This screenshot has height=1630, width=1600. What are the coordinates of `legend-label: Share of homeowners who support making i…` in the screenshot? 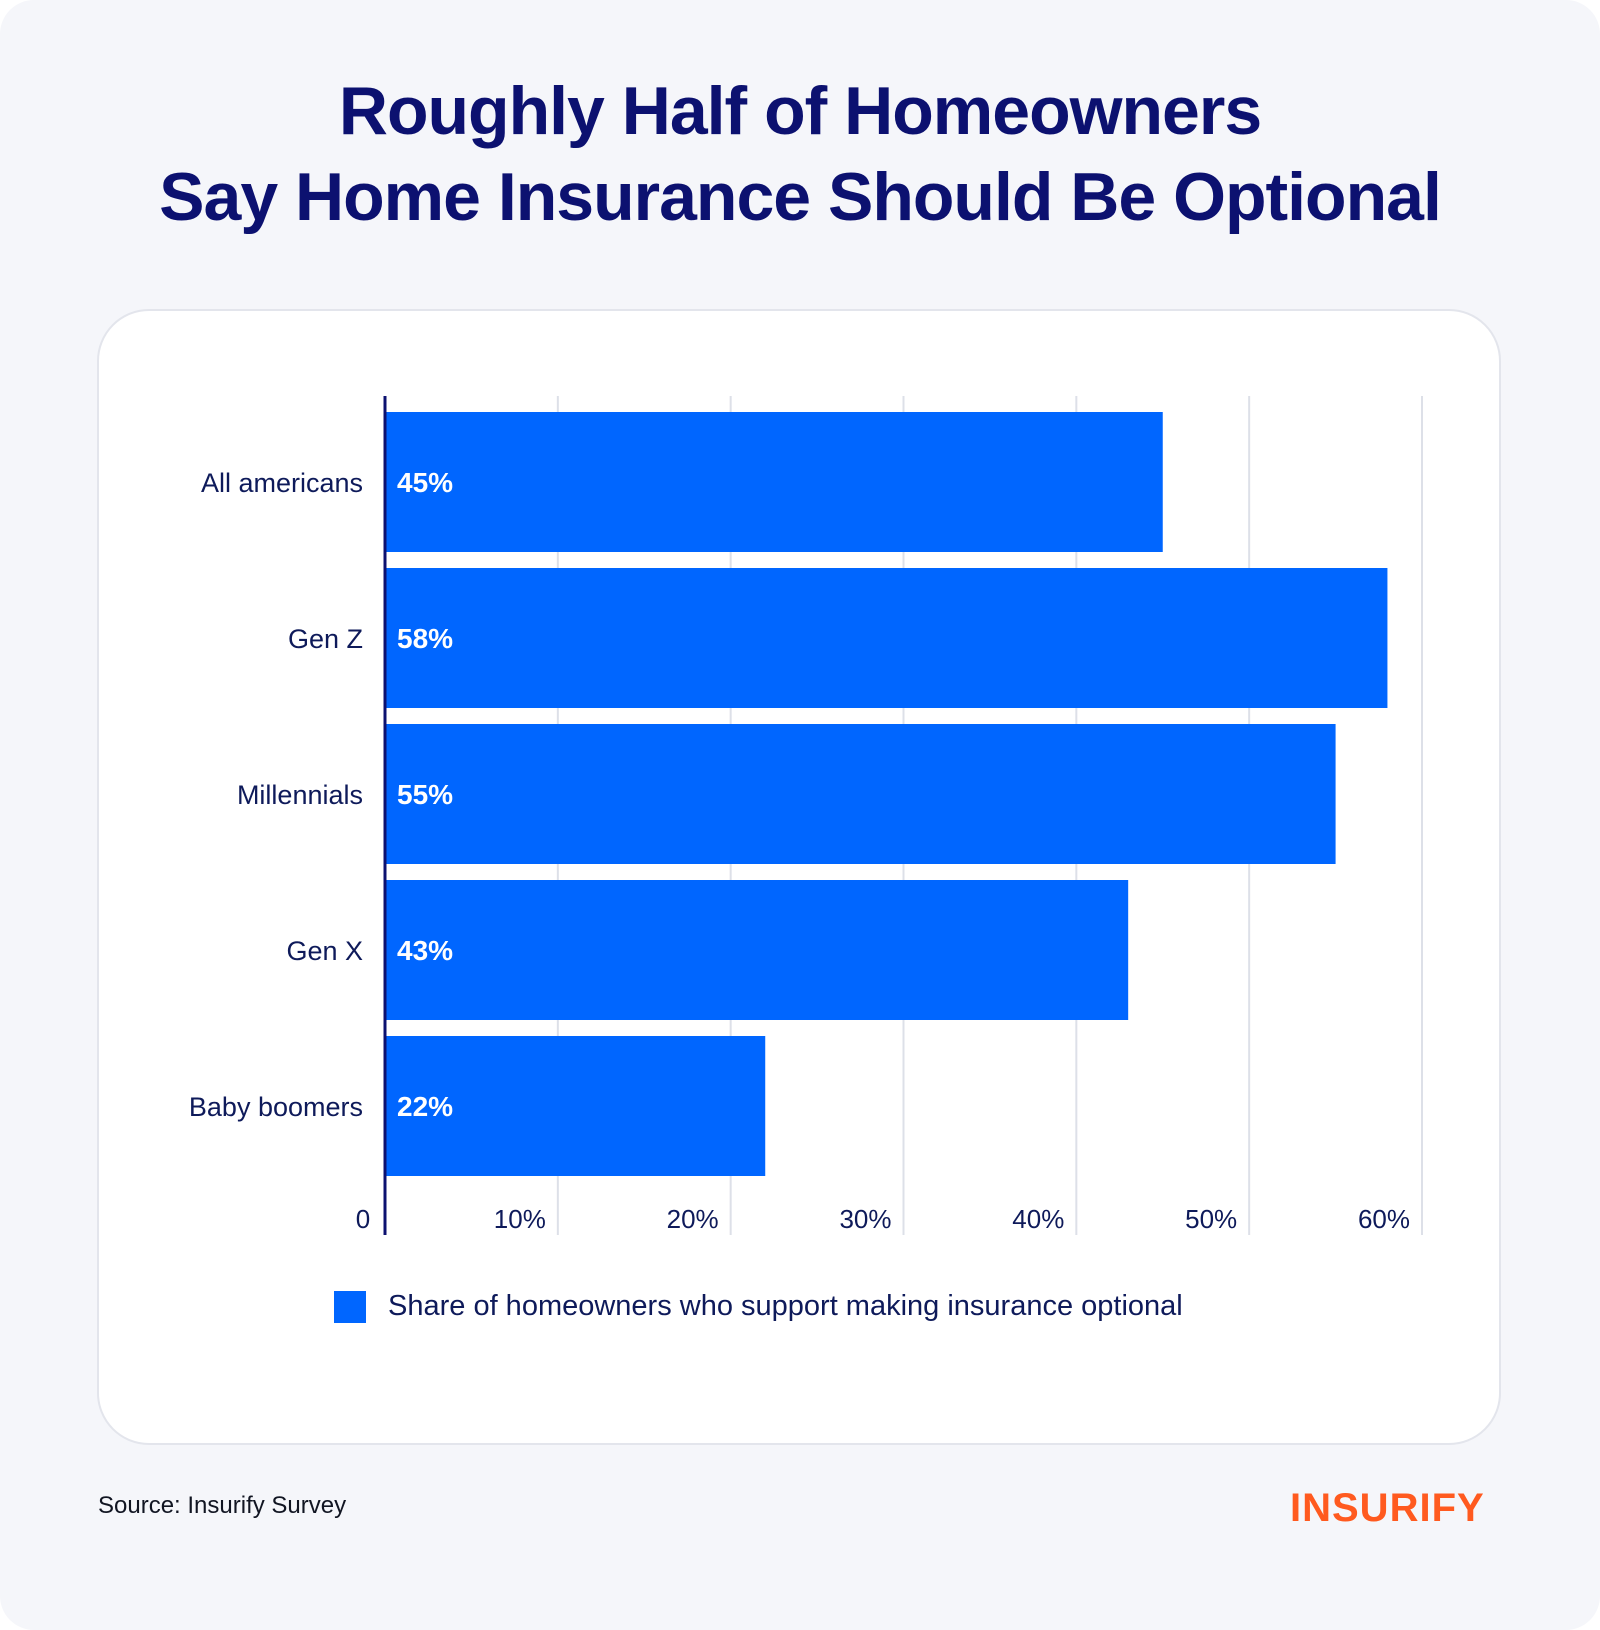 It's located at (785, 1306).